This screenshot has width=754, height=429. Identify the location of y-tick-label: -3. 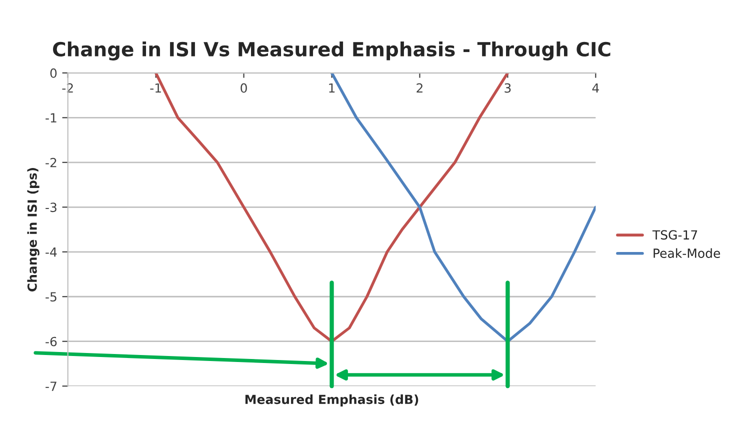
(51, 207).